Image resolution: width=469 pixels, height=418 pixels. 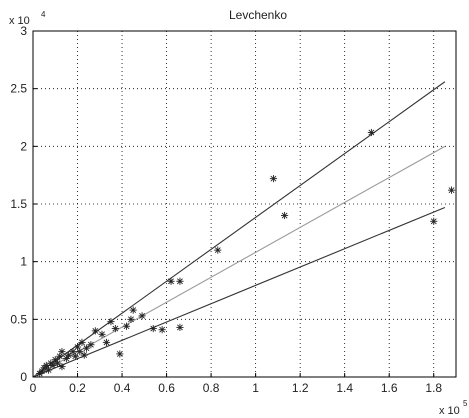 What do you see at coordinates (33, 388) in the screenshot?
I see `x-tick-label: 0` at bounding box center [33, 388].